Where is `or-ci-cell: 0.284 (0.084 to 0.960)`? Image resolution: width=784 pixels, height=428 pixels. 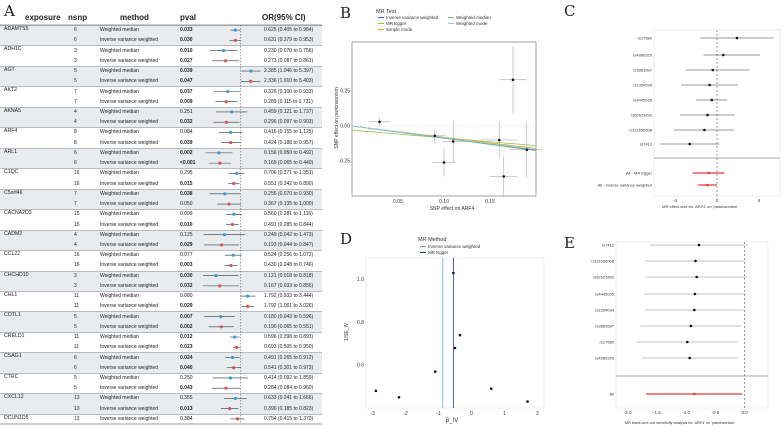 or-ci-cell: 0.284 (0.084 to 0.960) is located at coordinates (289, 388).